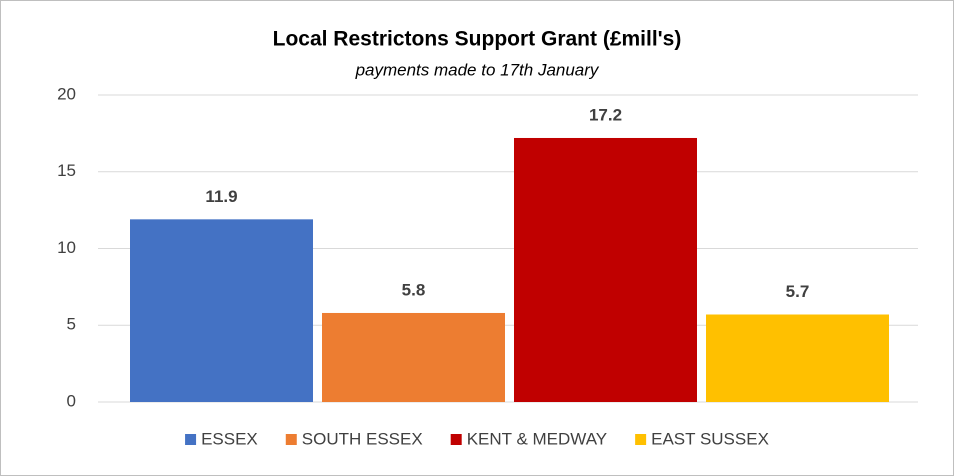 Image resolution: width=954 pixels, height=476 pixels. I want to click on data-label: 17.2, so click(605, 114).